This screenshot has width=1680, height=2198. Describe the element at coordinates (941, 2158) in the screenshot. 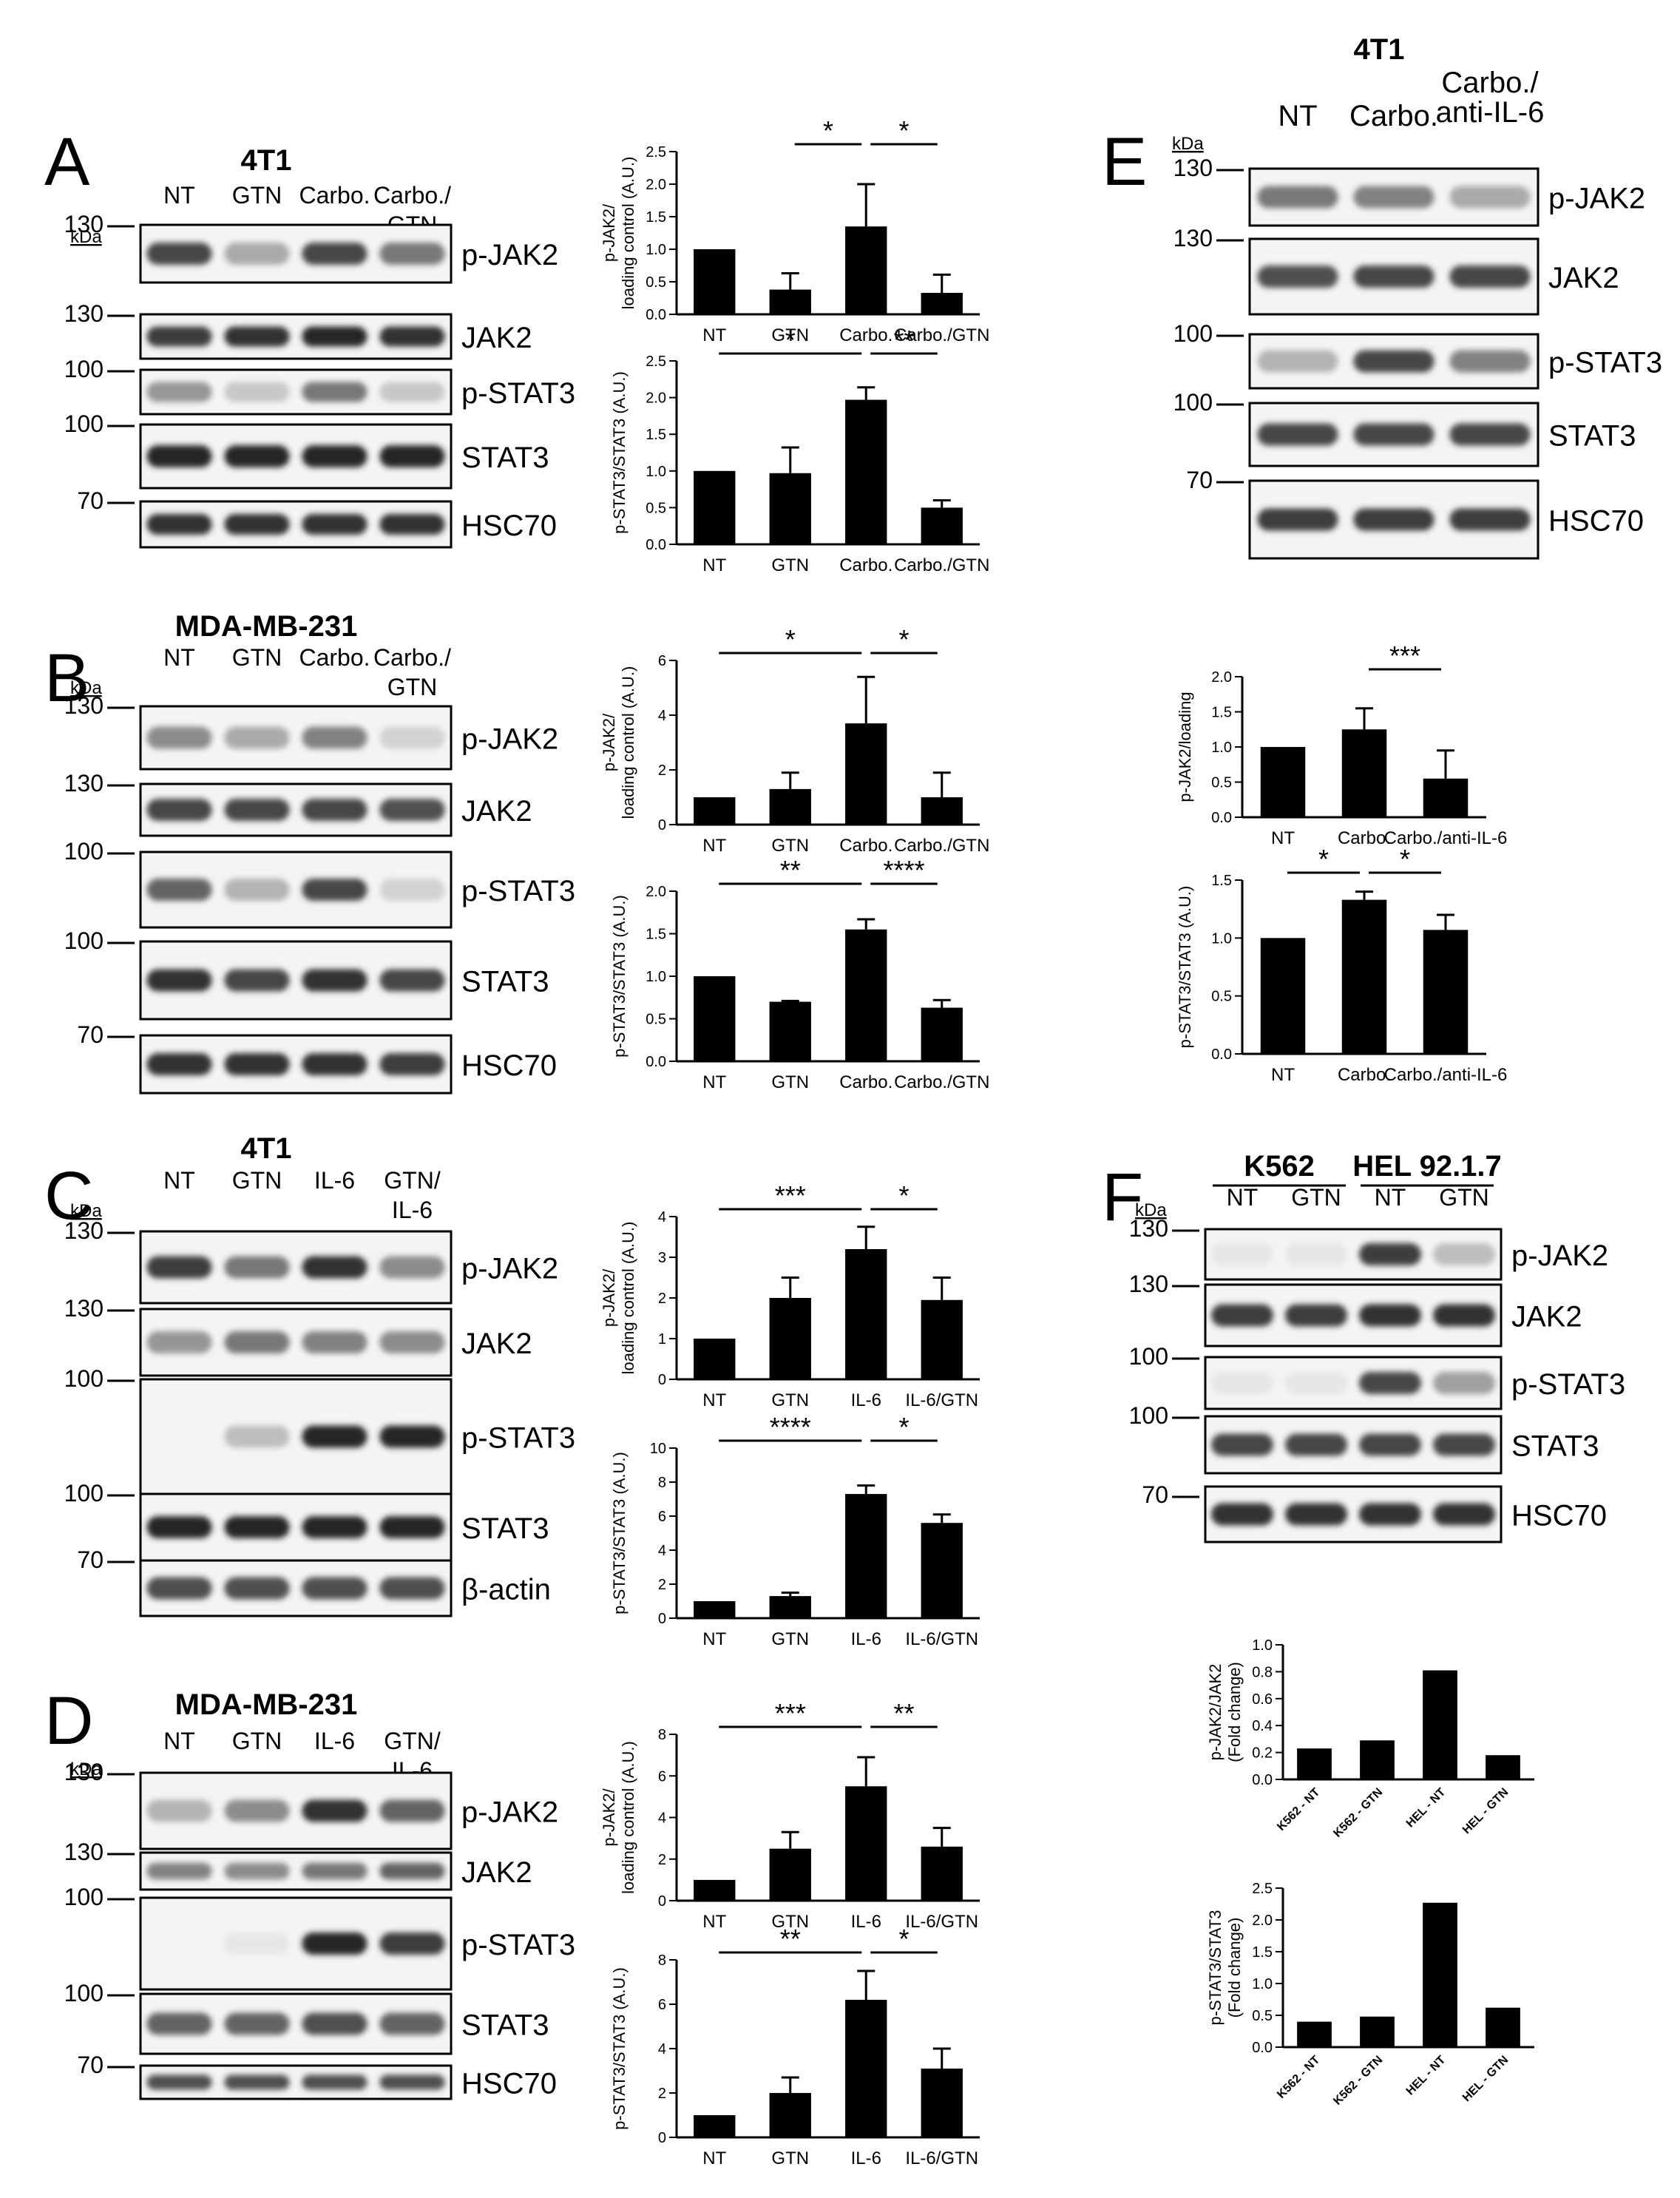

I see `x-tick-label: IL-6/GTN` at that location.